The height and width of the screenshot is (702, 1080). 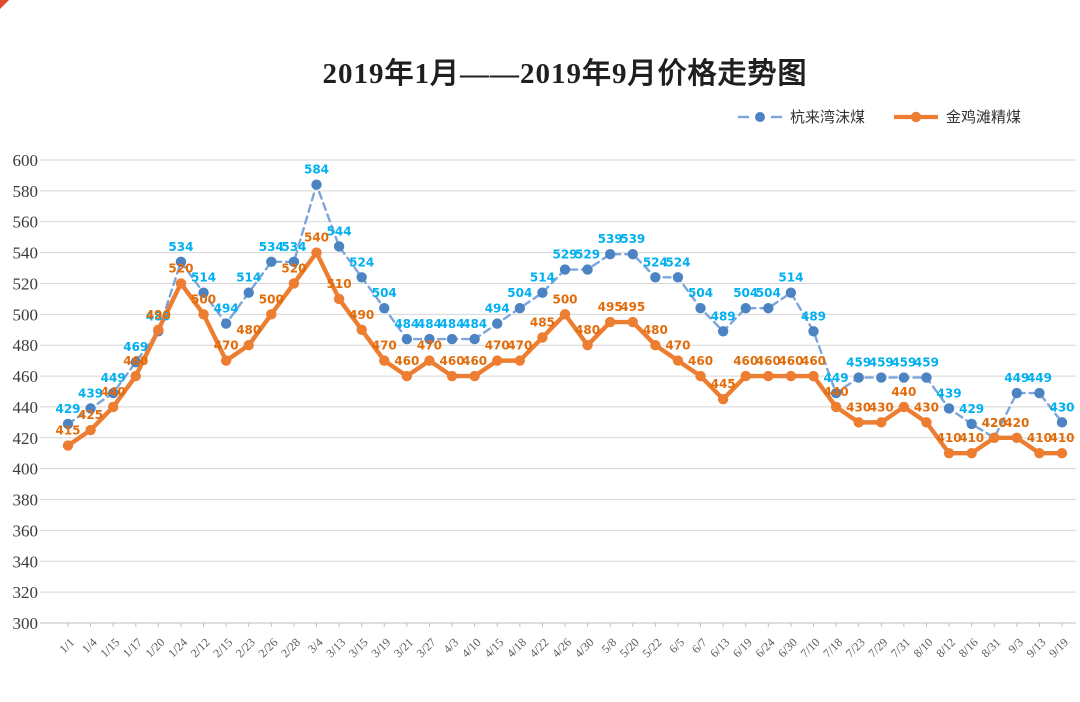 I want to click on x-axis-label: 9/19, so click(x=1058, y=647).